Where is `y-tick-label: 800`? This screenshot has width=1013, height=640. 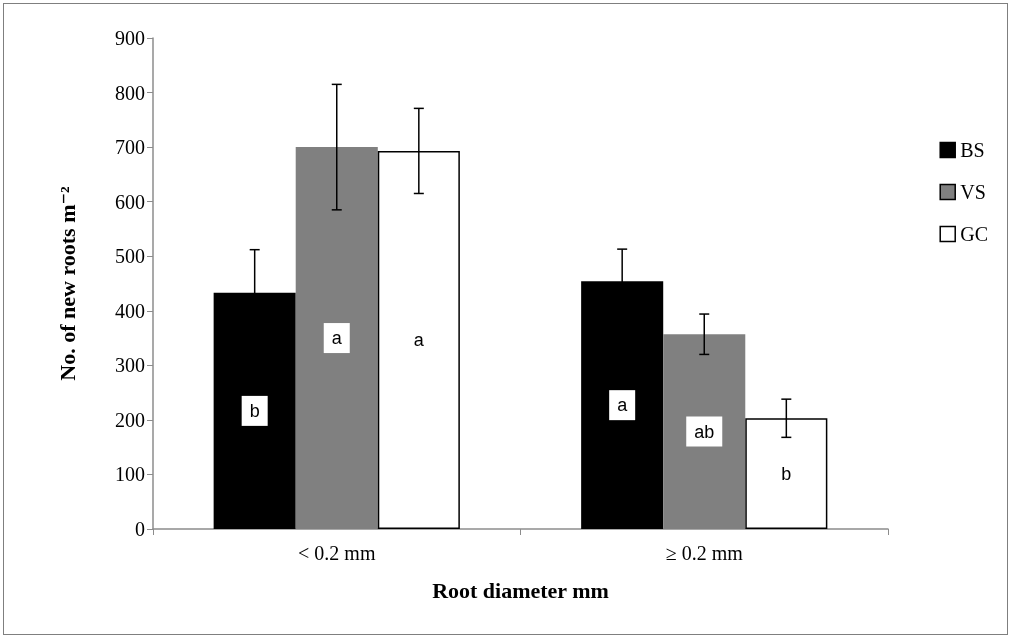 y-tick-label: 800 is located at coordinates (130, 92).